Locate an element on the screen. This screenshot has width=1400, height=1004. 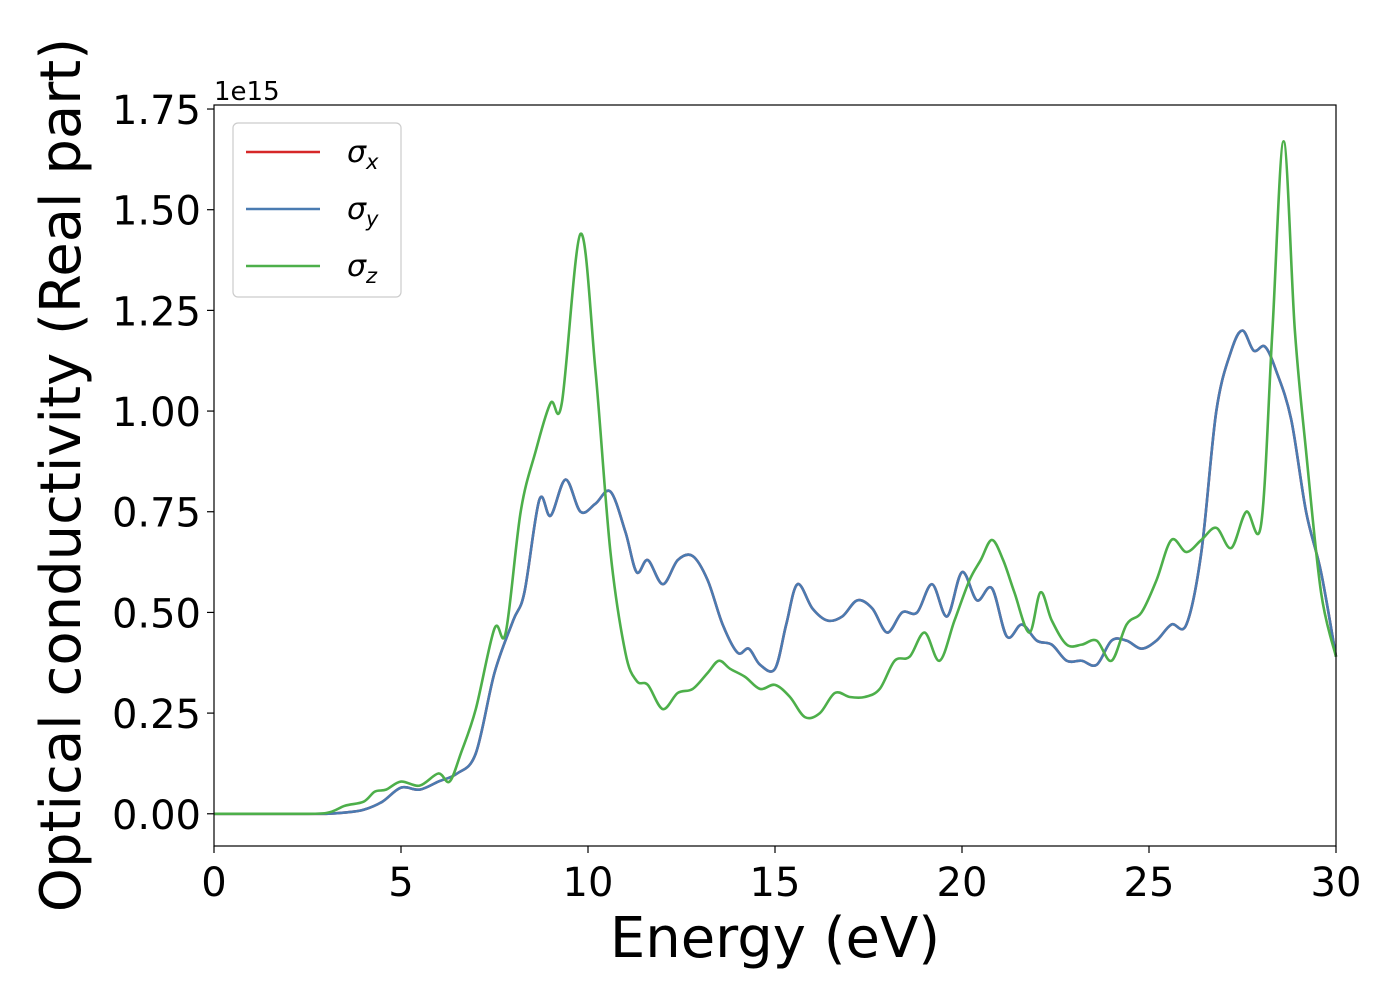
y-tick-label: 0.00 is located at coordinates (156, 816).